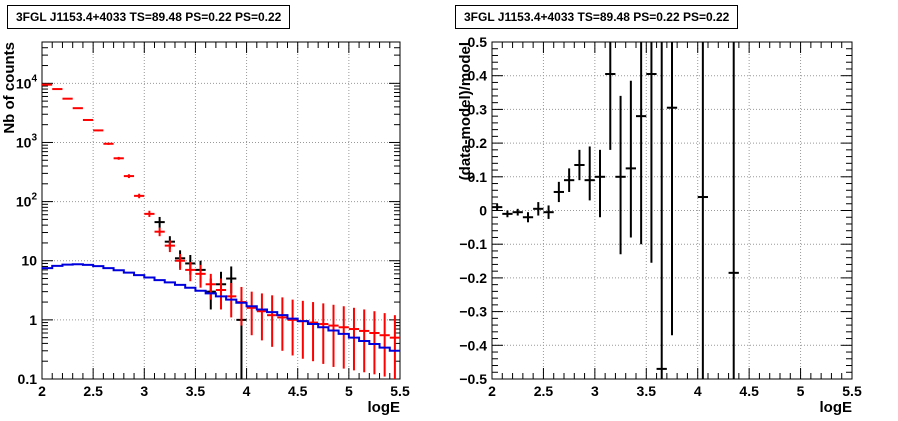 This screenshot has width=898, height=421. I want to click on left-x-tick-label: 4, so click(247, 391).